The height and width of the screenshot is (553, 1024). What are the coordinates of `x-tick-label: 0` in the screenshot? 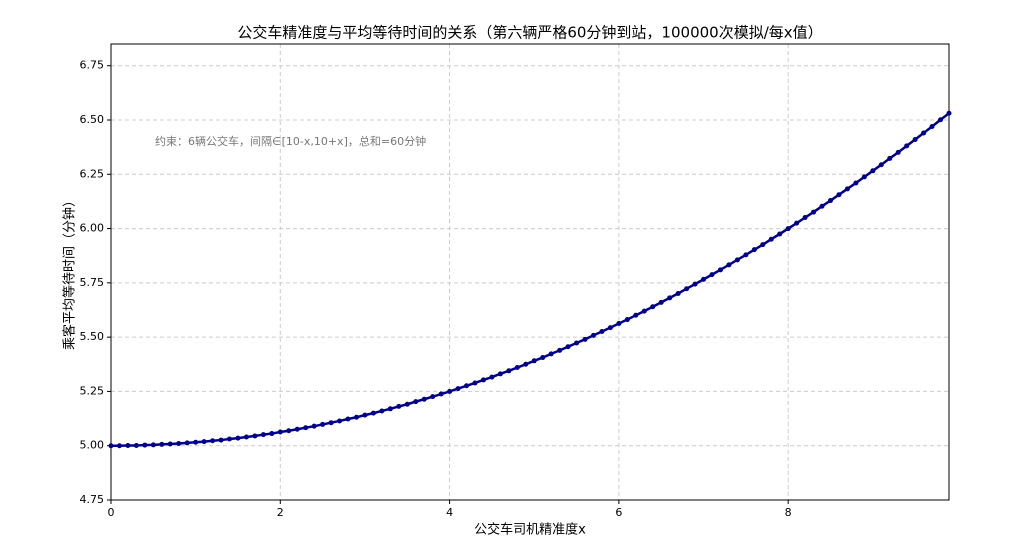 It's located at (111, 512).